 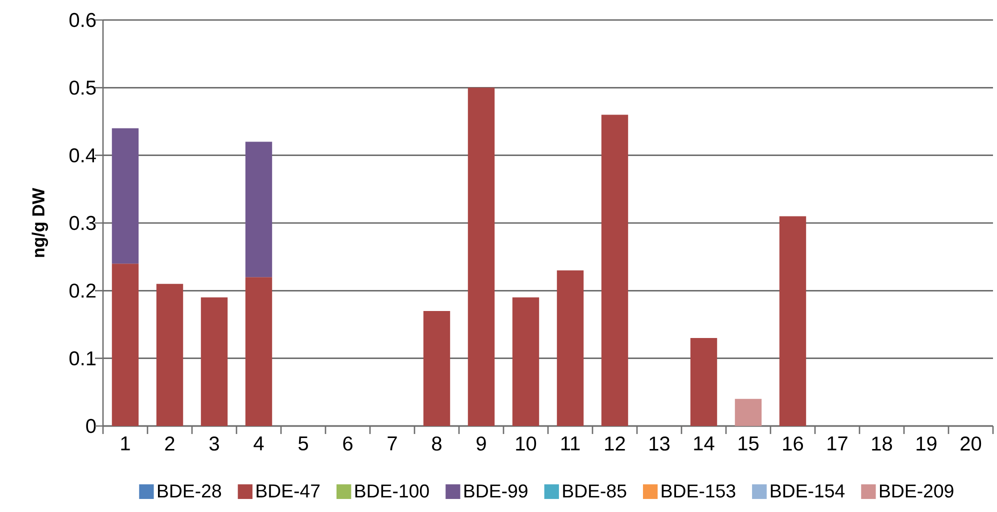 I want to click on x-tick-label: 1, so click(x=125, y=443).